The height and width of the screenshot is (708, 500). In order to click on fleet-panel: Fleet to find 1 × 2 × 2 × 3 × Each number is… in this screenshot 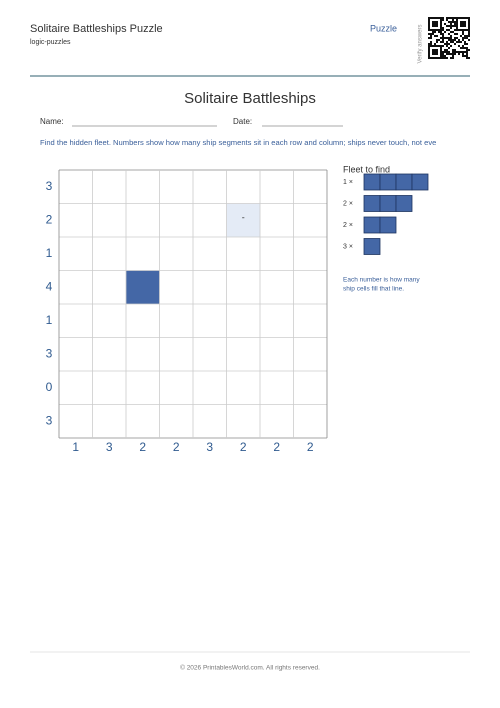, I will do `click(386, 228)`.